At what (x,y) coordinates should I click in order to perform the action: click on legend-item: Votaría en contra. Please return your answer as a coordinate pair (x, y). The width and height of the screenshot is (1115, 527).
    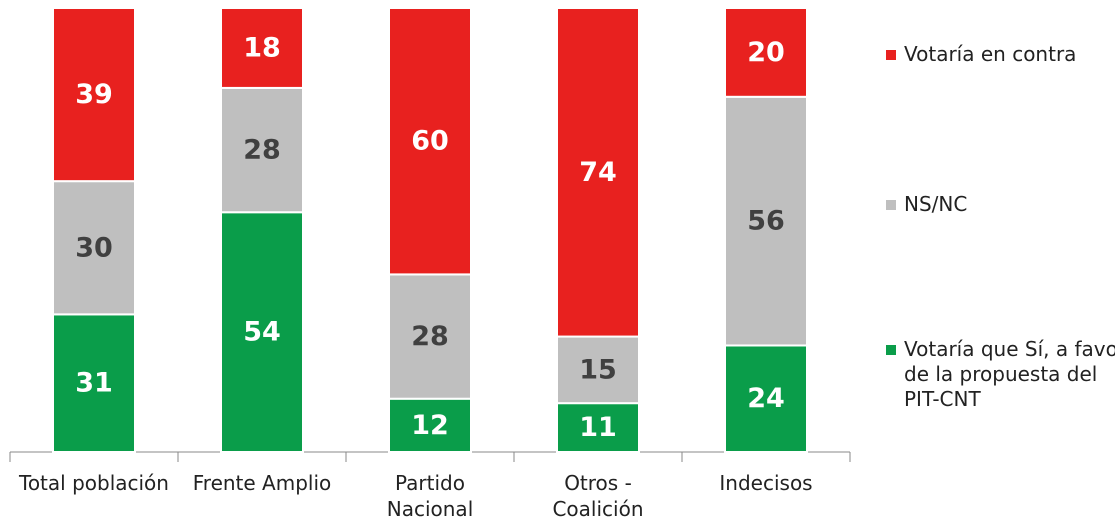
    Looking at the image, I should click on (1000, 54).